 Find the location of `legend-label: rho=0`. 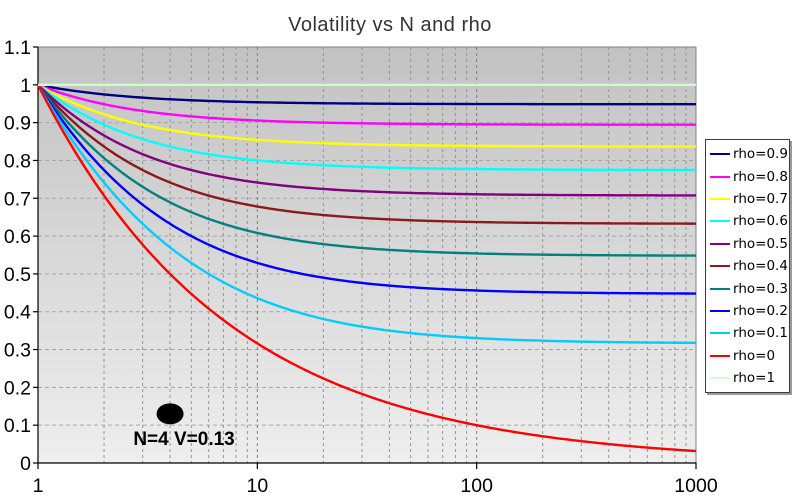

legend-label: rho=0 is located at coordinates (754, 355).